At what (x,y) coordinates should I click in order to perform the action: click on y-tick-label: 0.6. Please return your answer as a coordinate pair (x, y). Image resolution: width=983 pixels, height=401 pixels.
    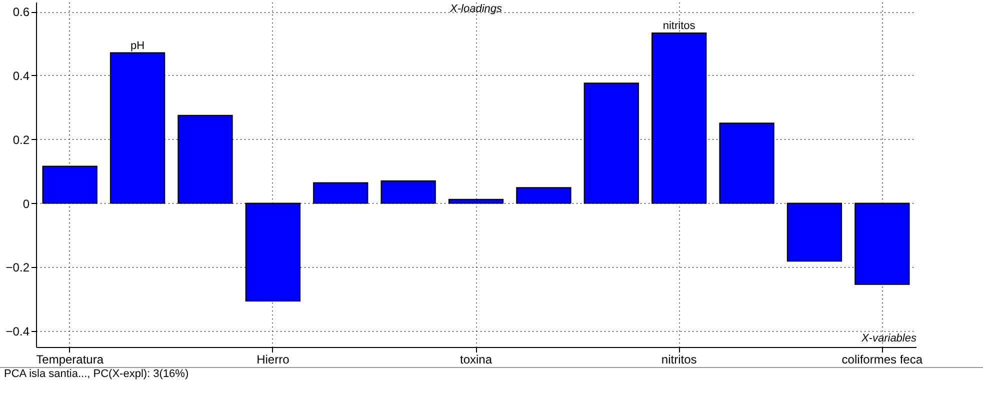
    Looking at the image, I should click on (21, 12).